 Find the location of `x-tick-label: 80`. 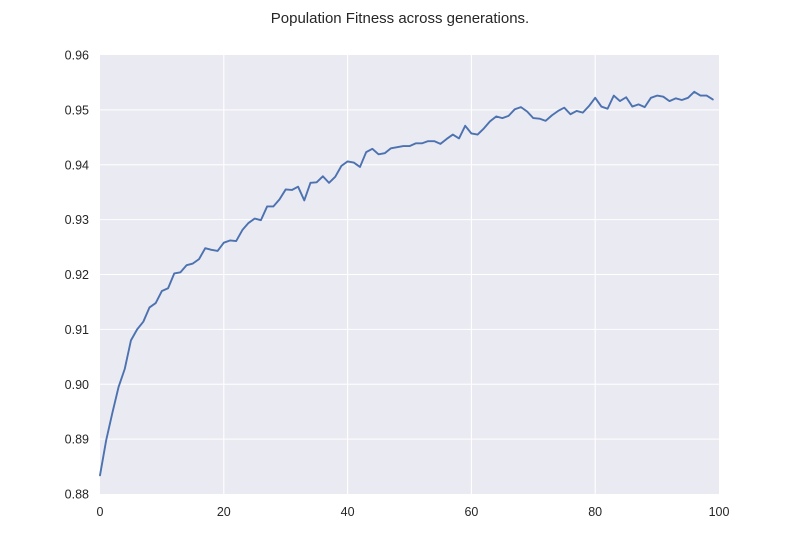

x-tick-label: 80 is located at coordinates (595, 512).